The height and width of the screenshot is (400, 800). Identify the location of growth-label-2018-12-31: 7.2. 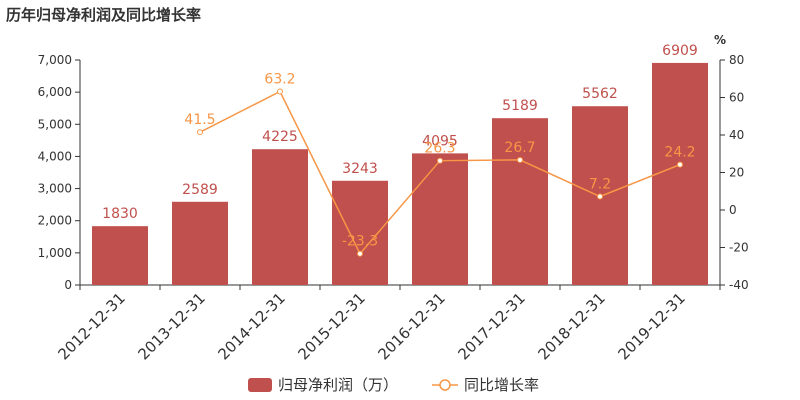
(600, 185).